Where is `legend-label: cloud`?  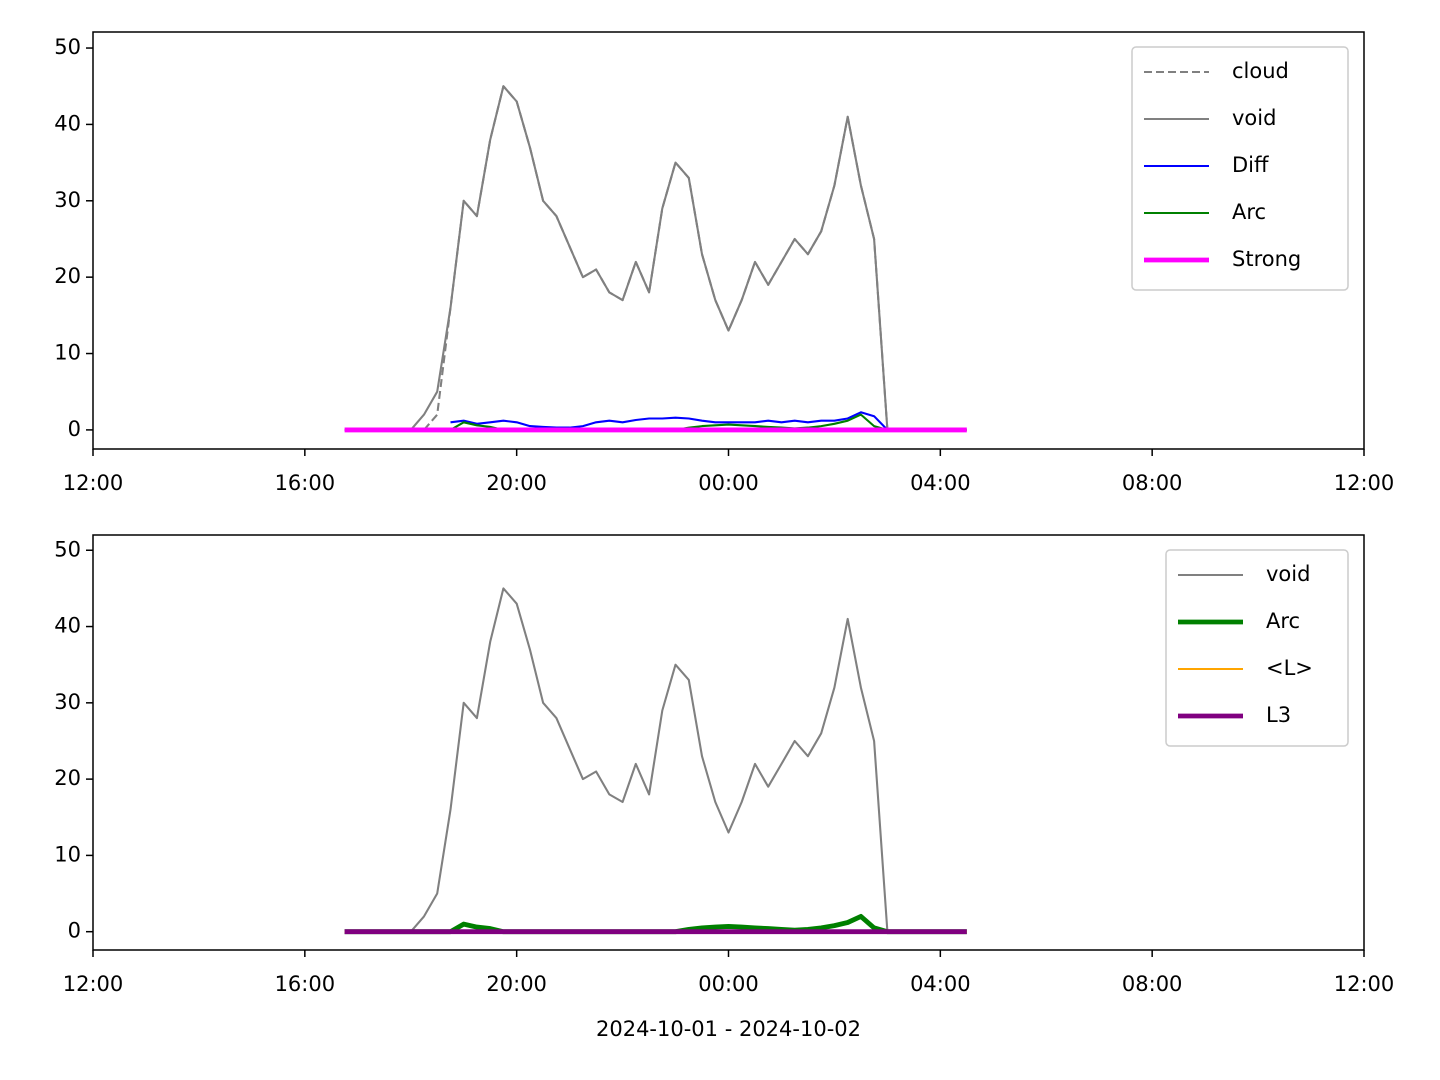
legend-label: cloud is located at coordinates (1260, 71).